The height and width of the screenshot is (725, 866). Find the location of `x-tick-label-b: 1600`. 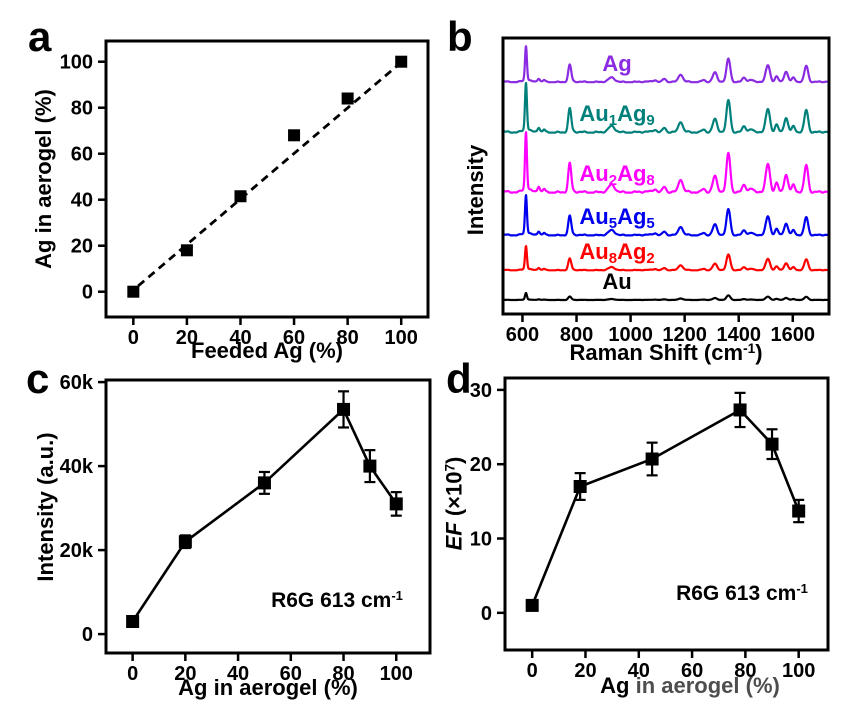

x-tick-label-b: 1600 is located at coordinates (793, 335).